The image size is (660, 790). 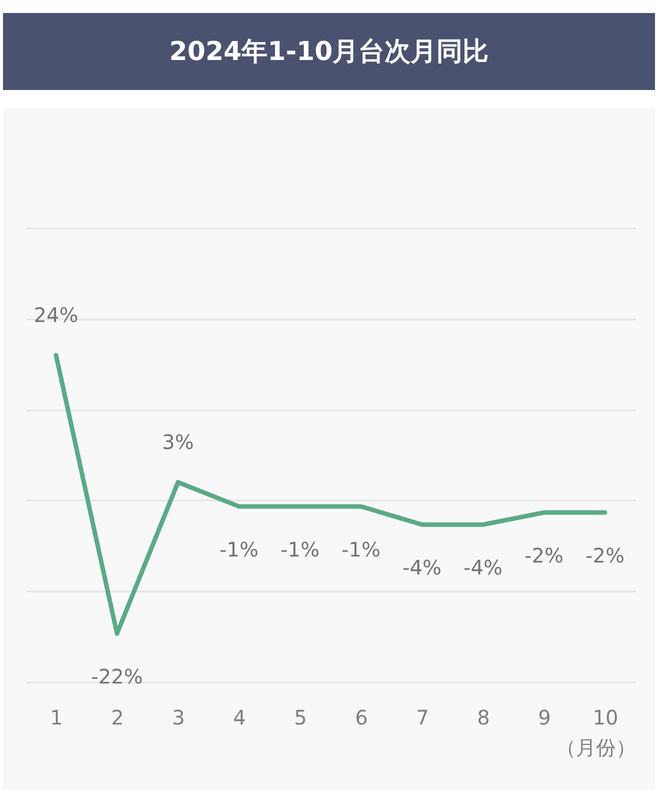 What do you see at coordinates (117, 718) in the screenshot?
I see `x-tick-label: 2` at bounding box center [117, 718].